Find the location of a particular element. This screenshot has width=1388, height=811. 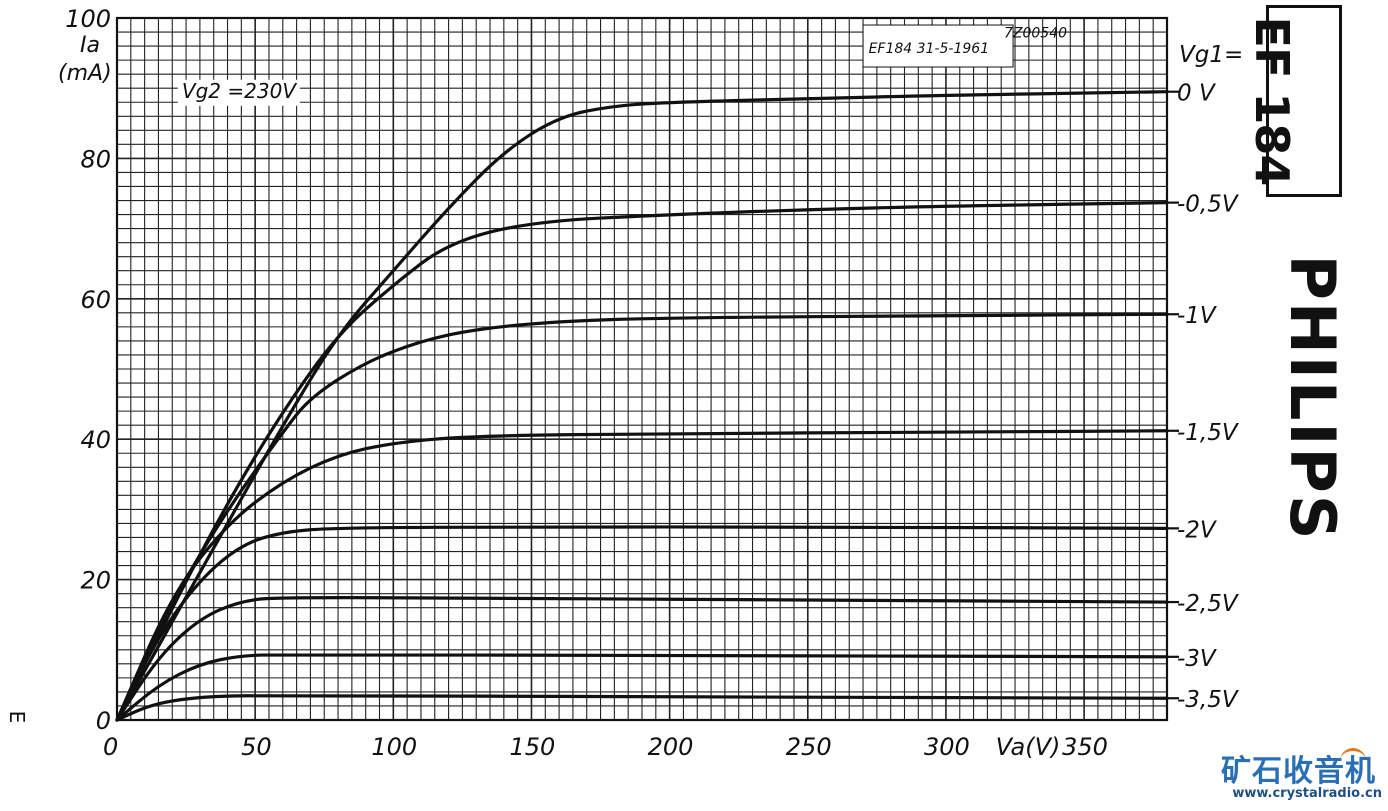

signal-arc-icon is located at coordinates (1353, 755).